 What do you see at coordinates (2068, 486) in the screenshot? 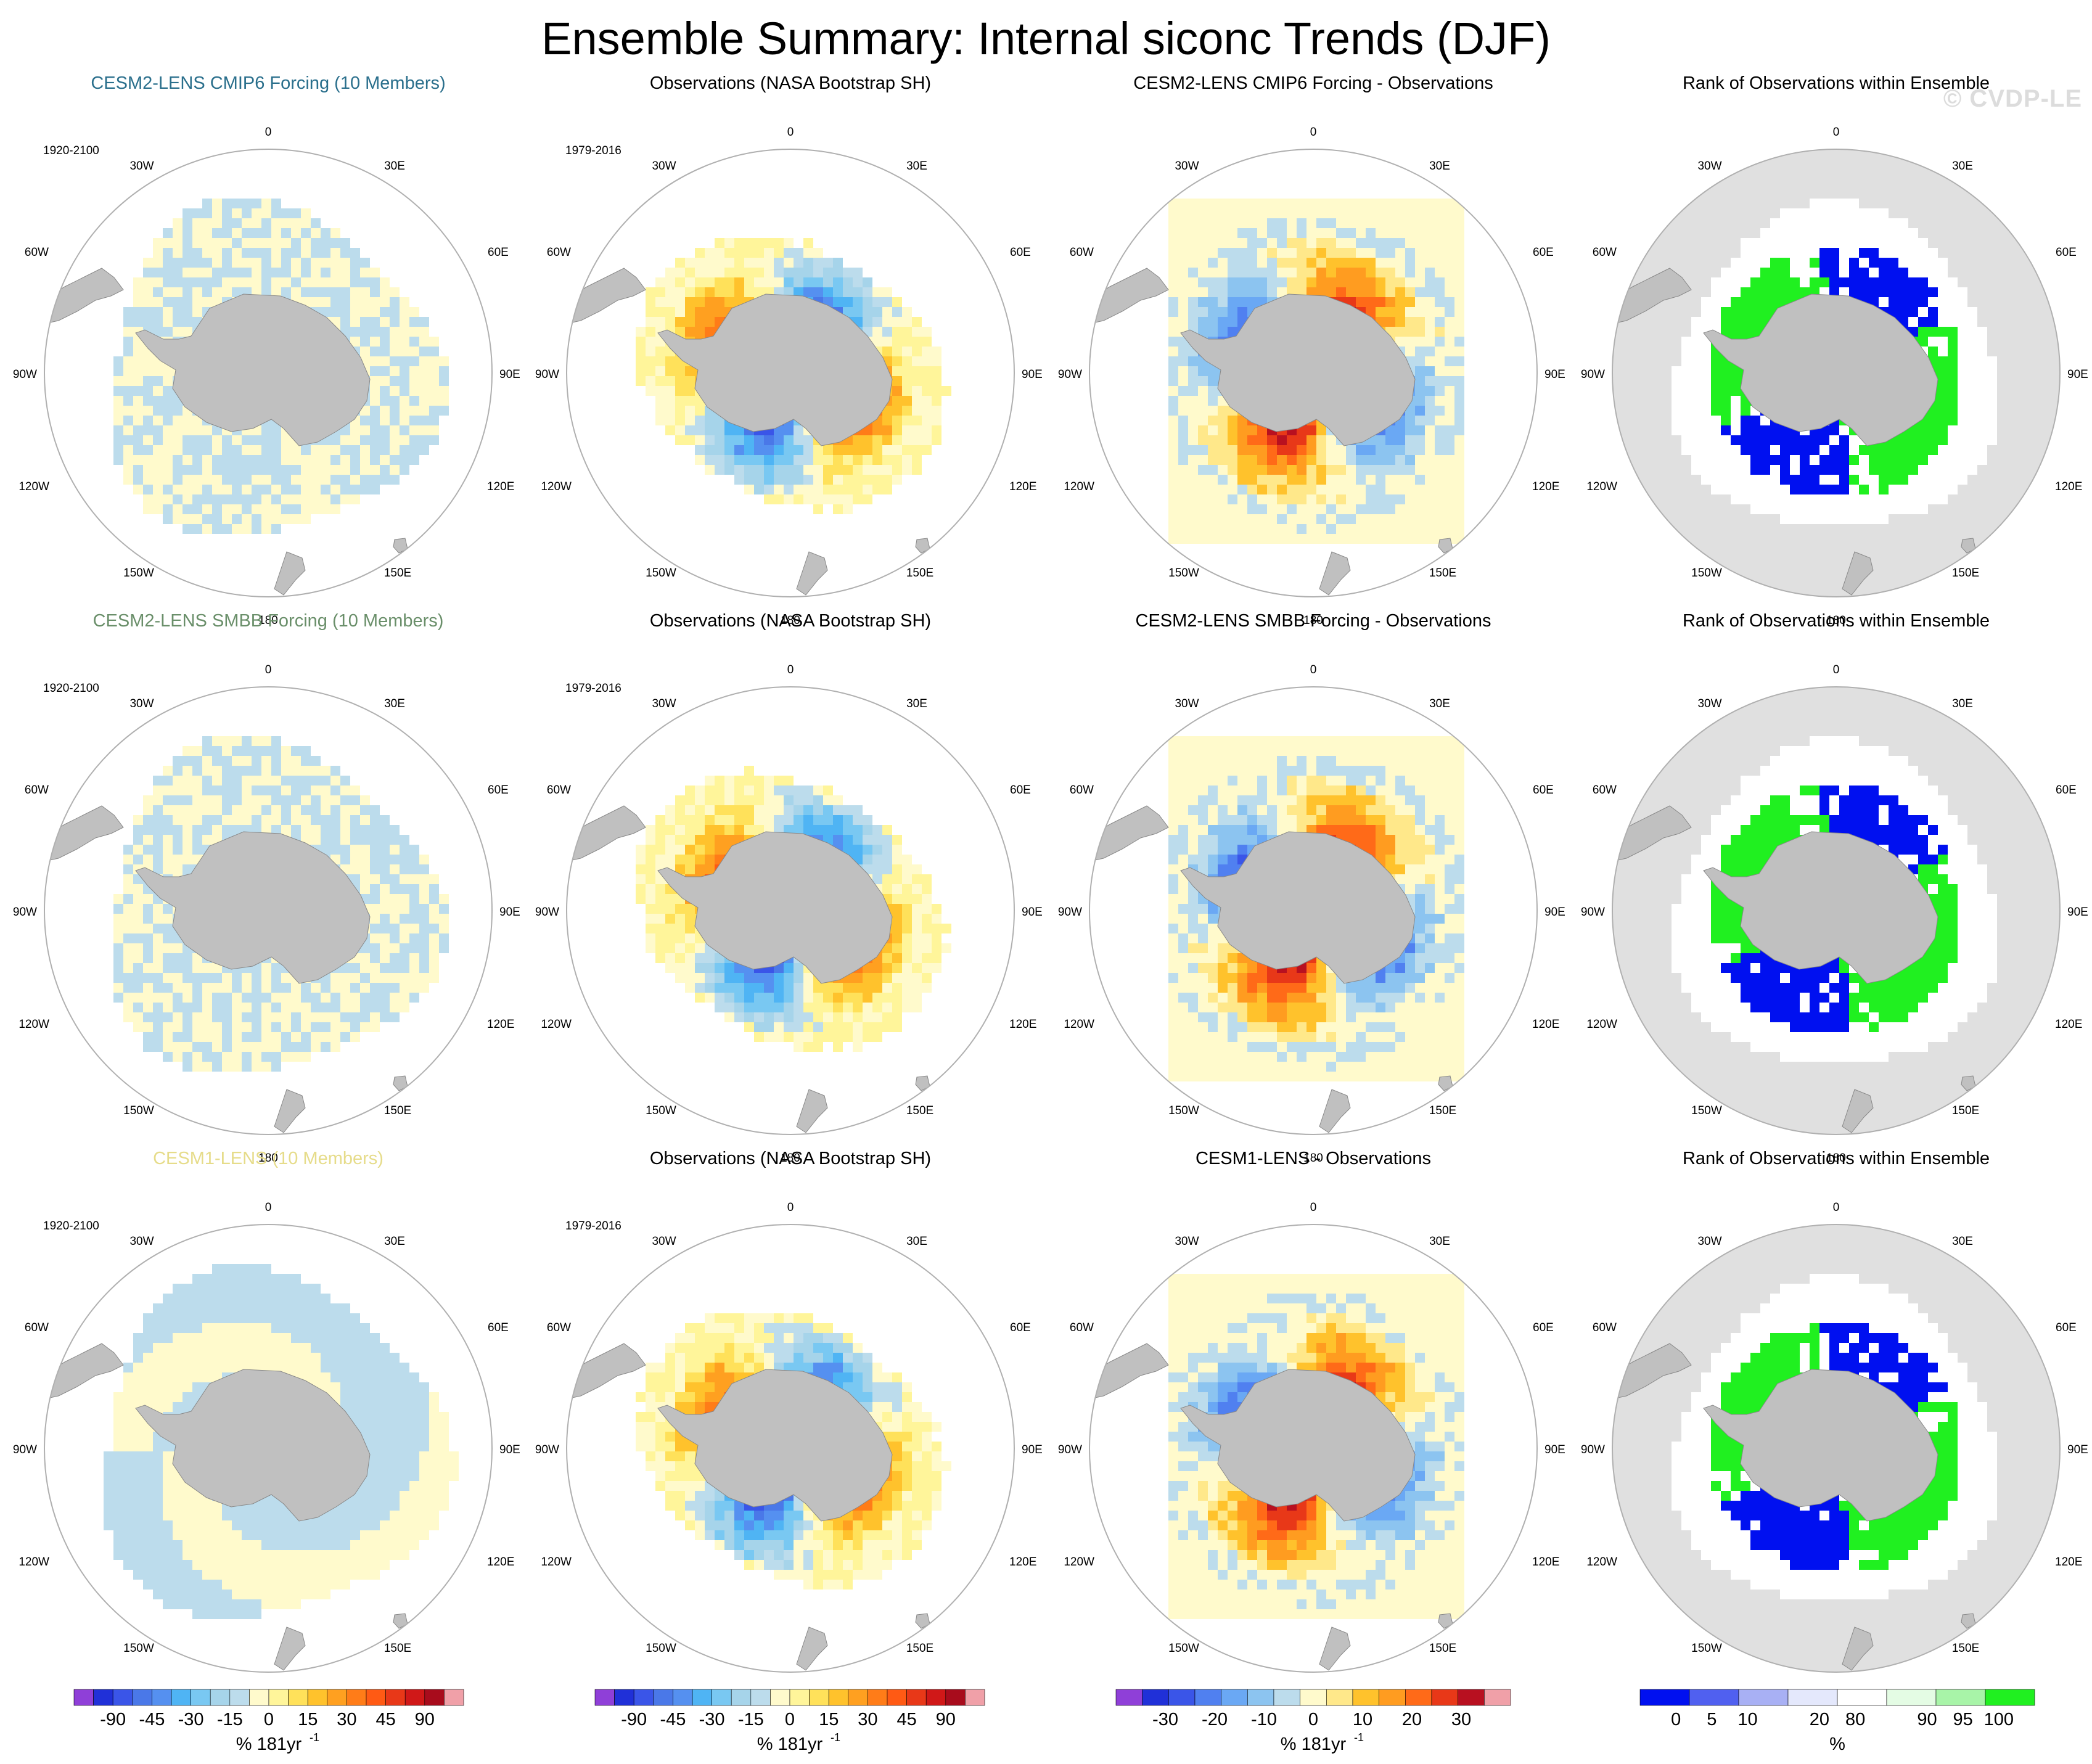
I see `longitude-label: 120E` at bounding box center [2068, 486].